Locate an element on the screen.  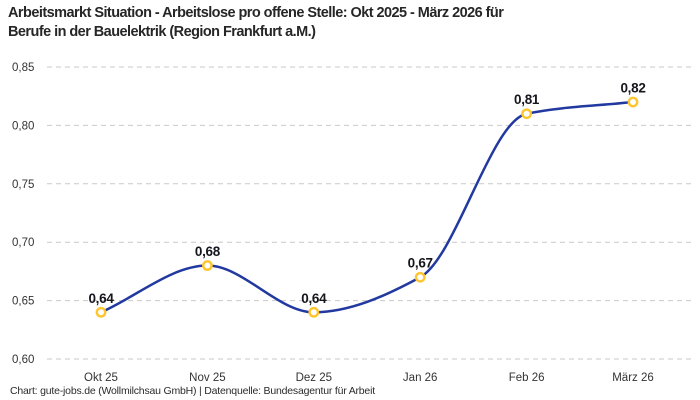
y-tick-label: 0,65 is located at coordinates (23, 302).